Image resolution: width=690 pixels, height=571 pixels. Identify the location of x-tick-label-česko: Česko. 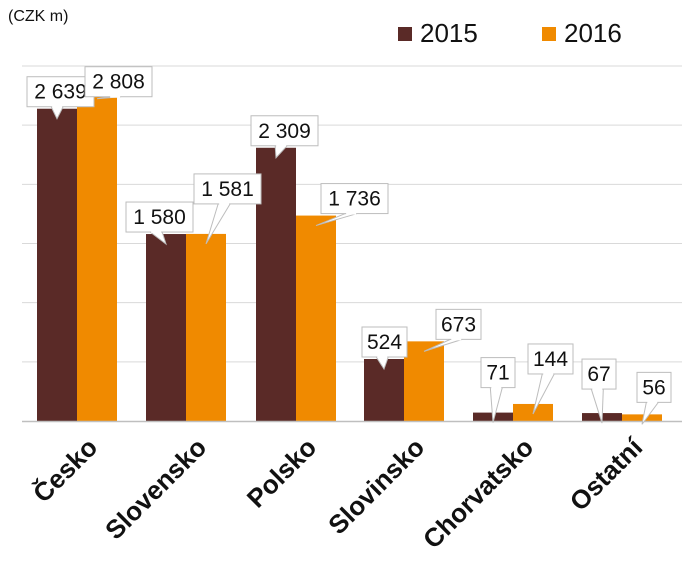
(65, 470).